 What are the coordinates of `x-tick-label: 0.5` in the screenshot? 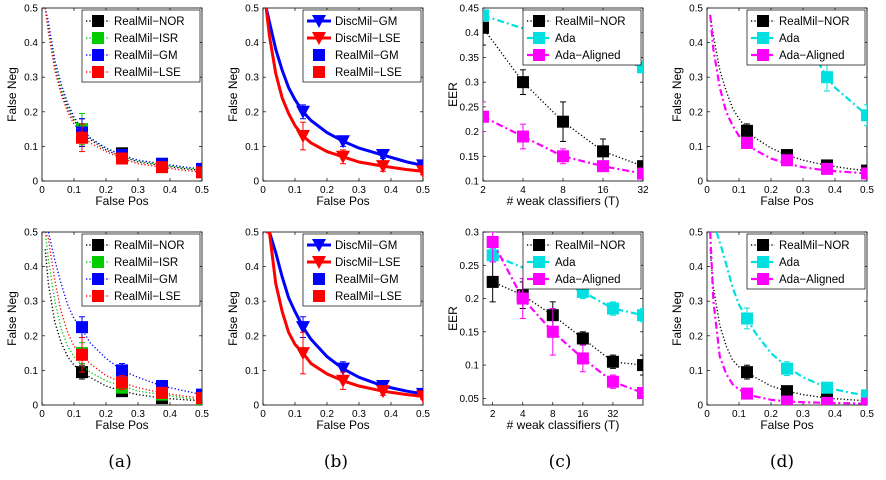 It's located at (423, 190).